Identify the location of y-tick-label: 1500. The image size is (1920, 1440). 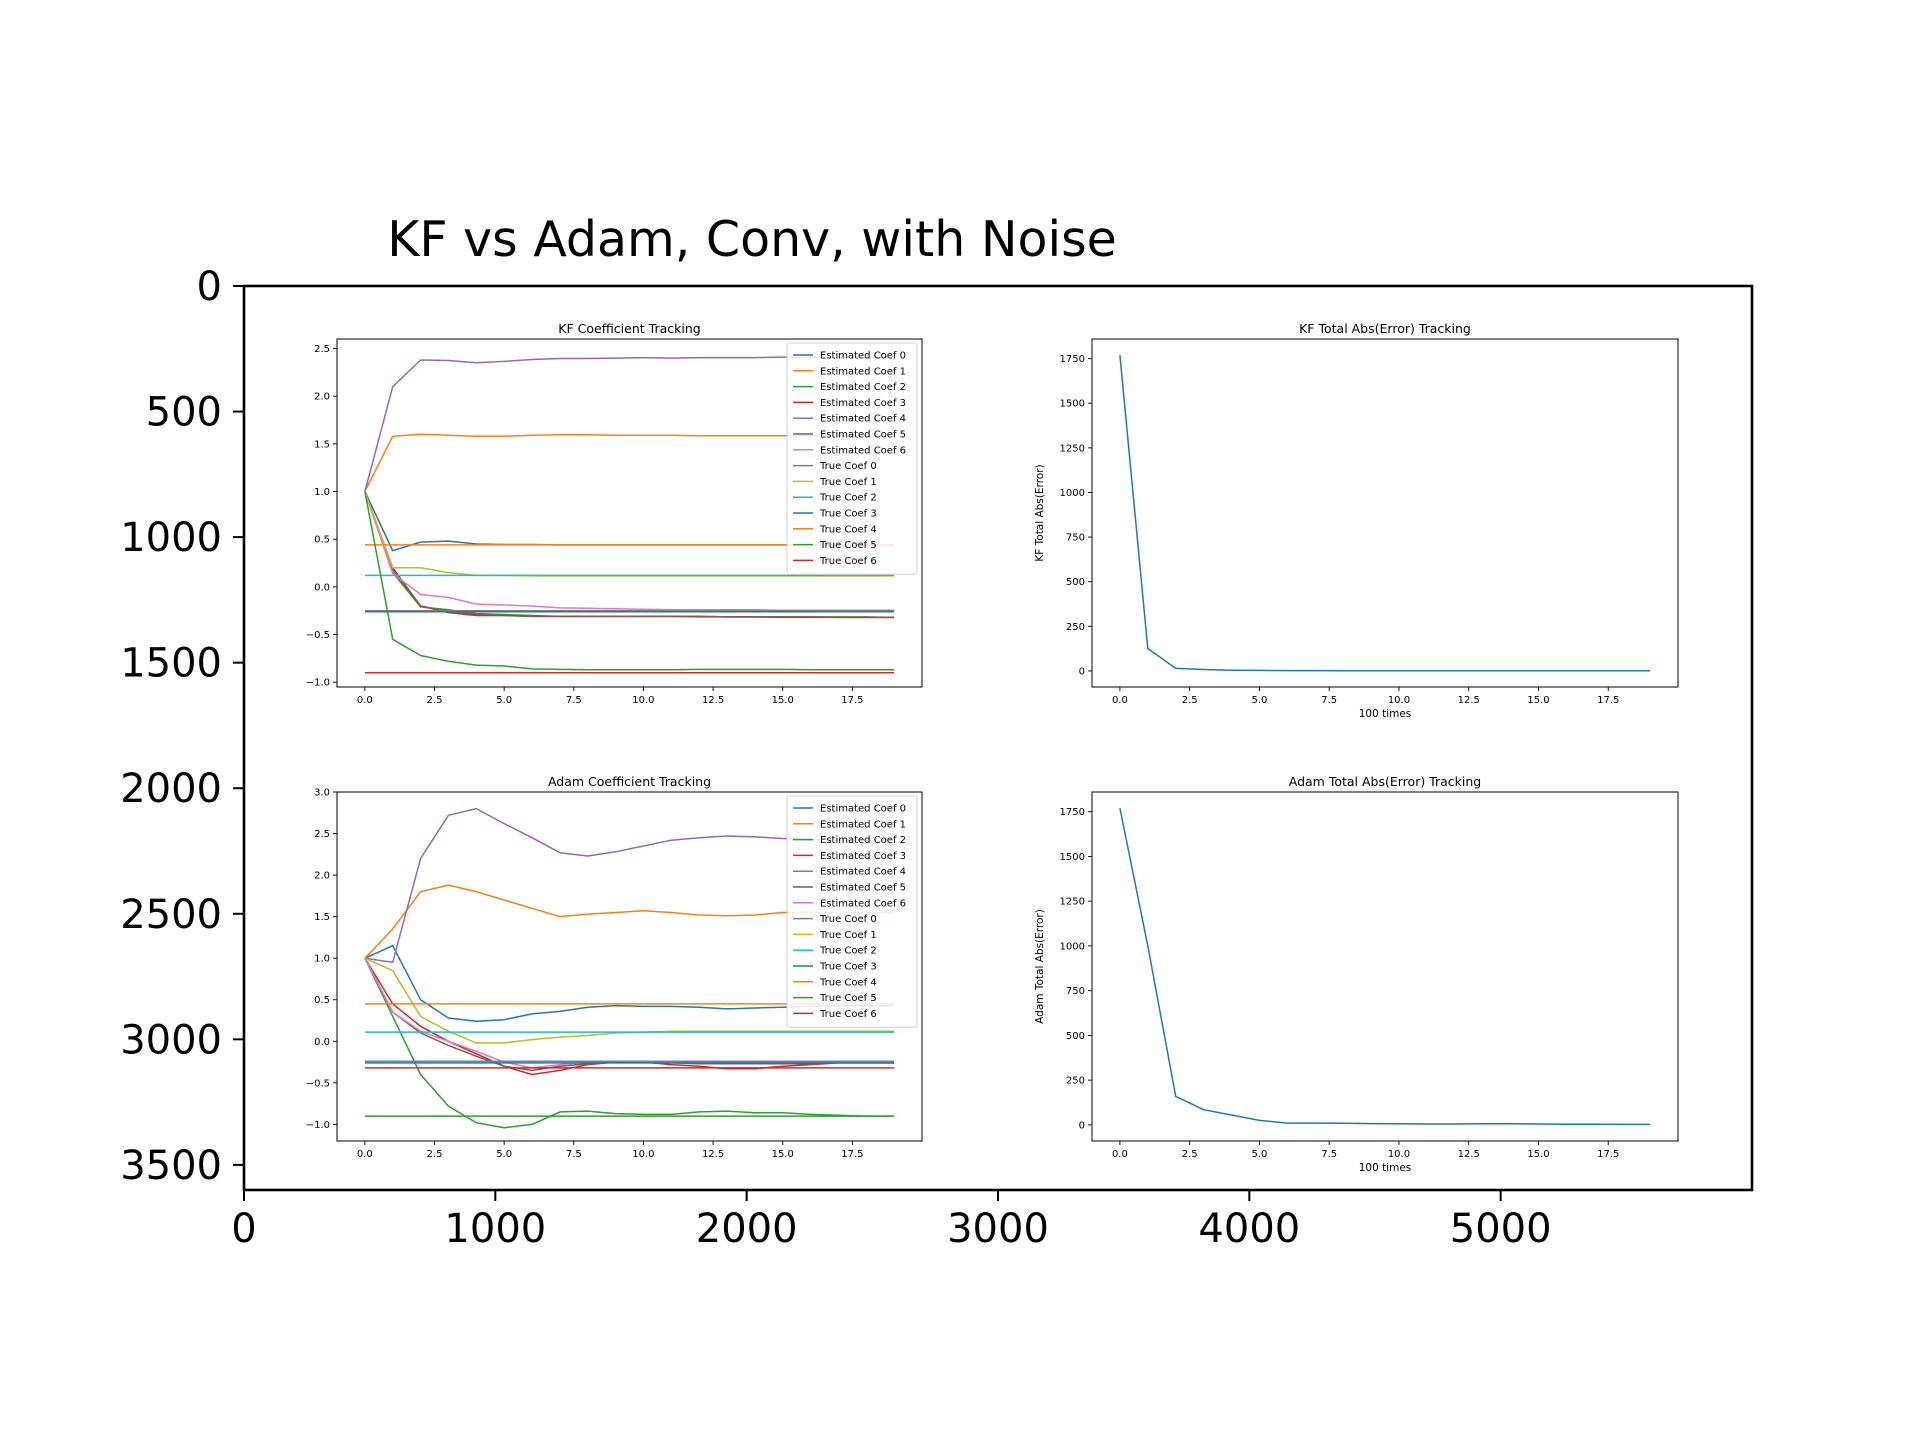
(1072, 404).